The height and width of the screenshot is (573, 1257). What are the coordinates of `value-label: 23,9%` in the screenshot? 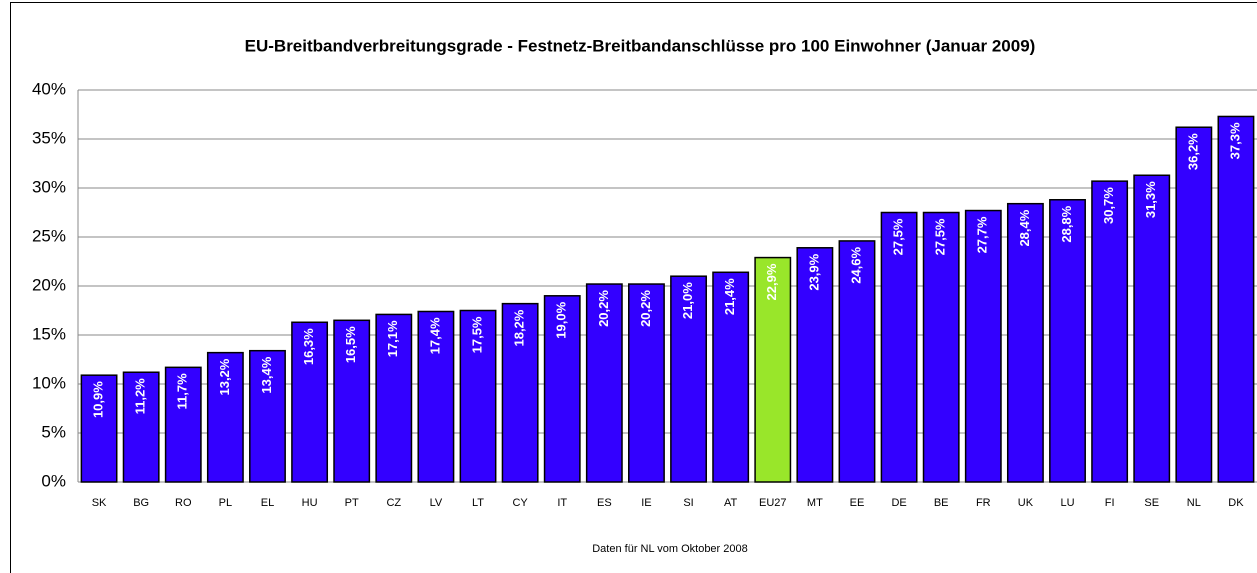 It's located at (813, 271).